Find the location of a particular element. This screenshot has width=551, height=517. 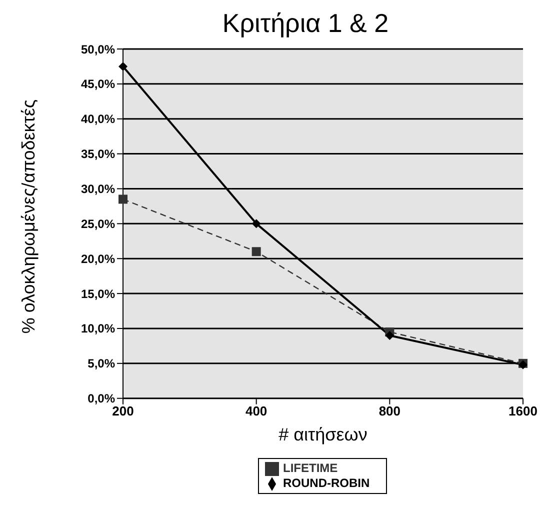

y-tick-label: 40,0% is located at coordinates (98, 119).